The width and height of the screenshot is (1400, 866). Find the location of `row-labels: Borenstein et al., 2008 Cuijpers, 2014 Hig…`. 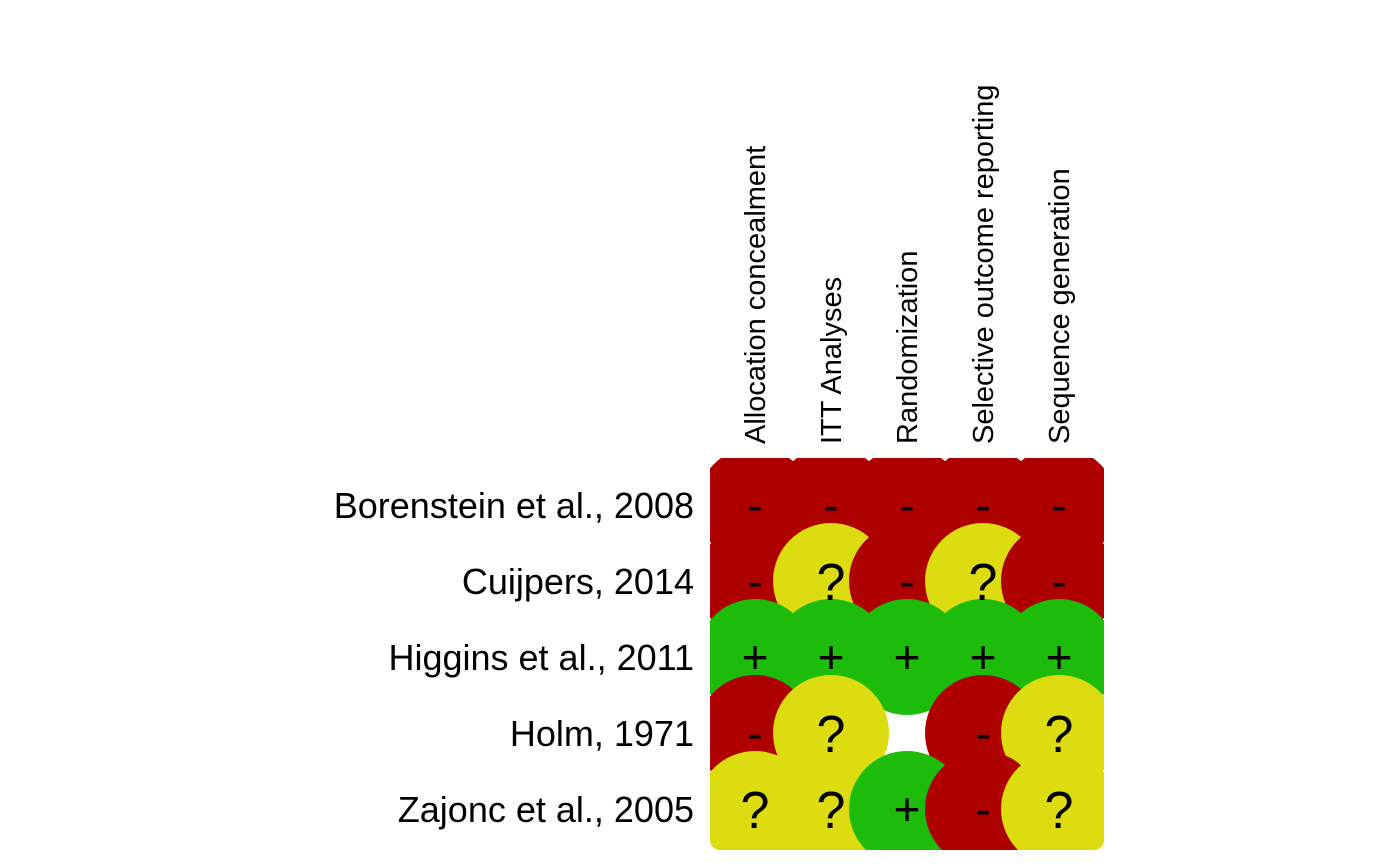

row-labels: Borenstein et al., 2008 Cuijpers, 2014 Hig… is located at coordinates (514, 657).